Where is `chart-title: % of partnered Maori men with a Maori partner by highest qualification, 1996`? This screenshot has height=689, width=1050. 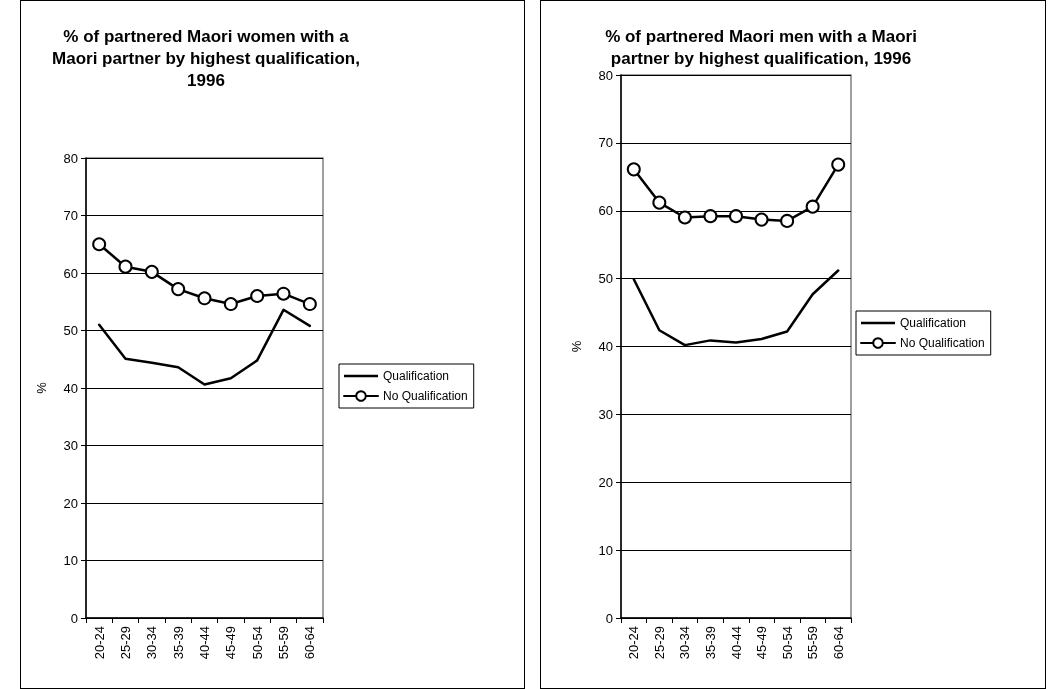 chart-title: % of partnered Maori men with a Maori partner by highest qualification, 1996 is located at coordinates (761, 48).